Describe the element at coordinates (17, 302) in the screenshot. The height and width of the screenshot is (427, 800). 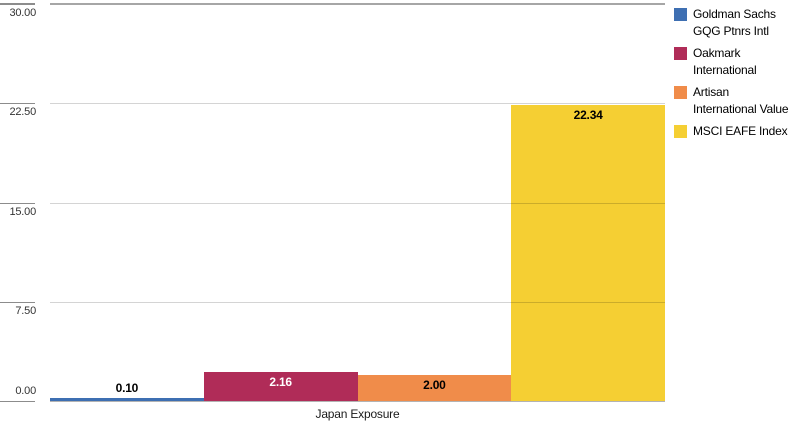
I see `tick-mark-7.5` at that location.